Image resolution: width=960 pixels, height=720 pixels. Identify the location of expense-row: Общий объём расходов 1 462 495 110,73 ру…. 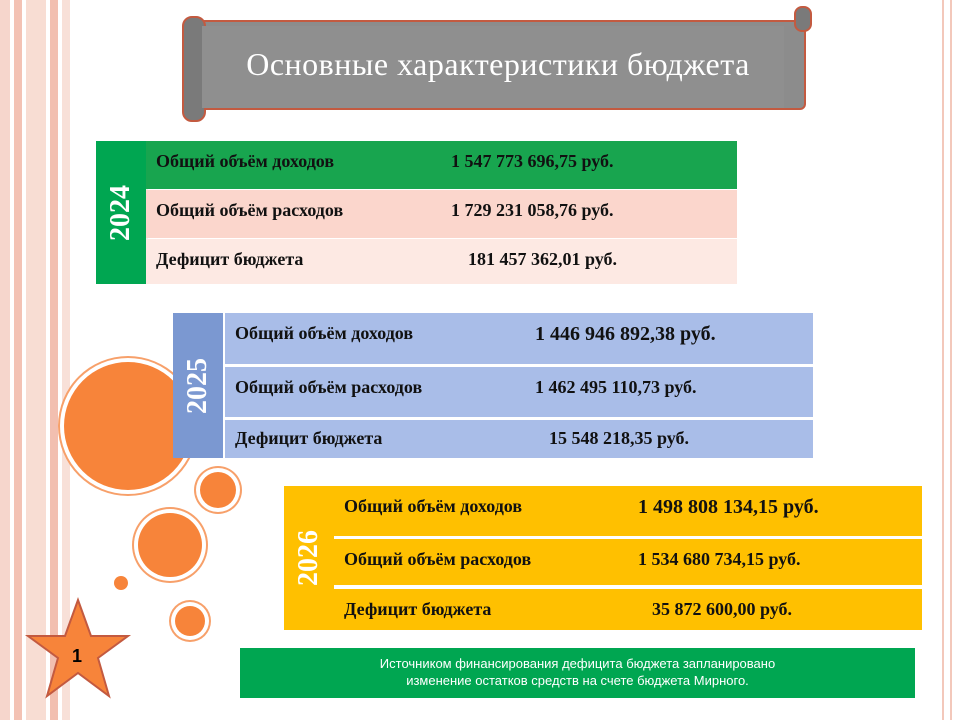
(519, 392).